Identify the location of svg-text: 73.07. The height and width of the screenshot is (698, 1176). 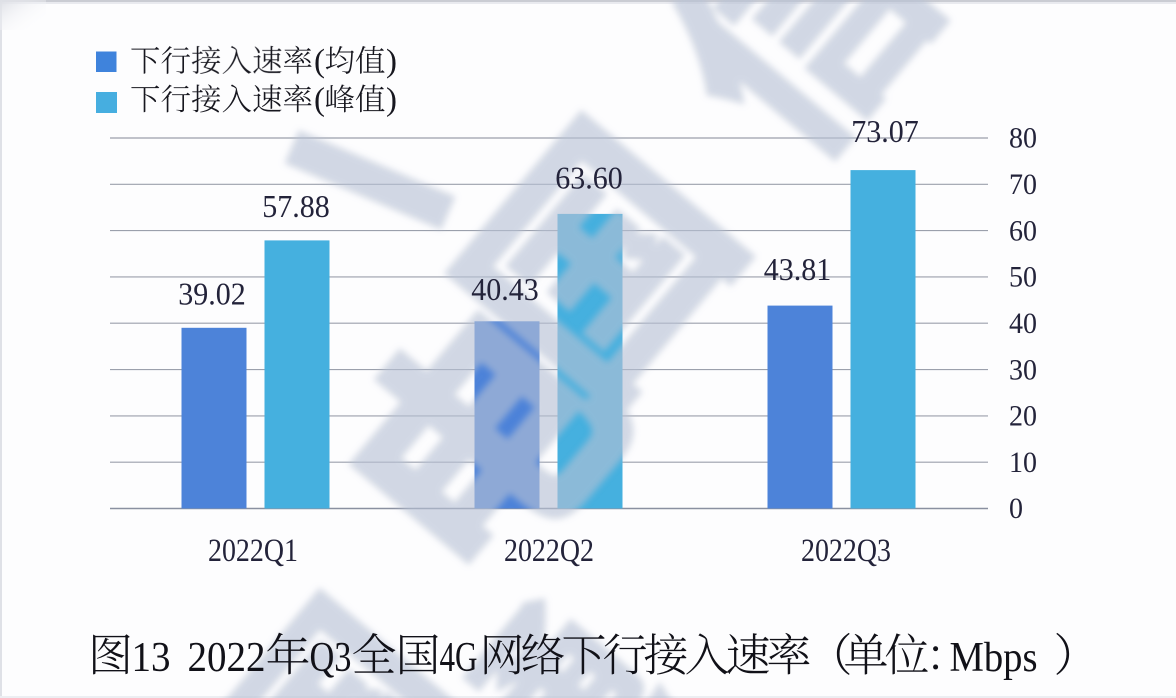
(885, 131).